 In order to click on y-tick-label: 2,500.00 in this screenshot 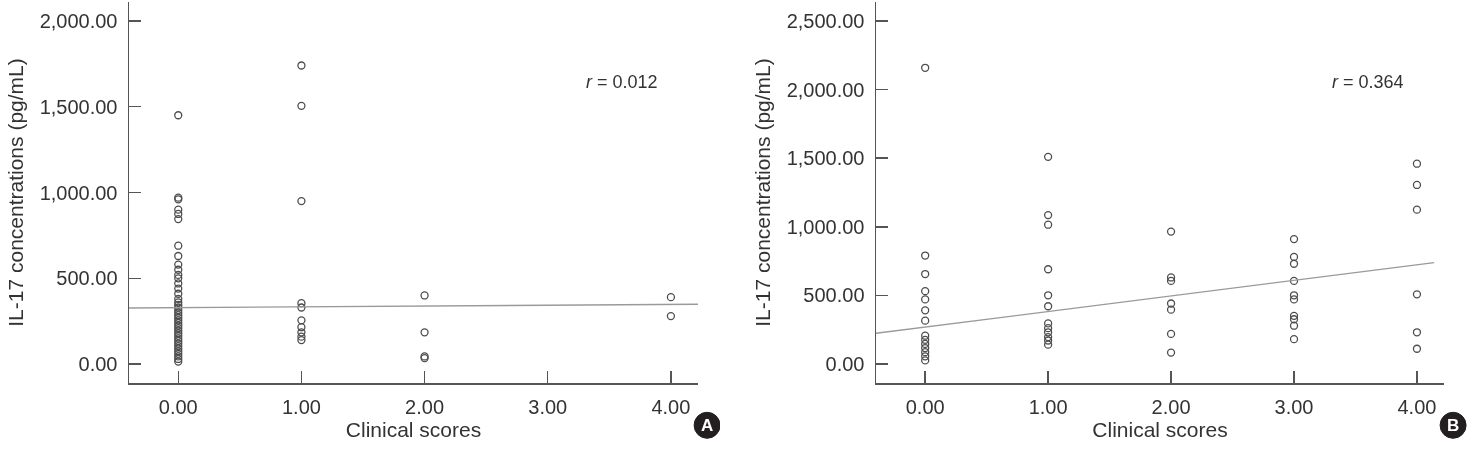, I will do `click(825, 21)`.